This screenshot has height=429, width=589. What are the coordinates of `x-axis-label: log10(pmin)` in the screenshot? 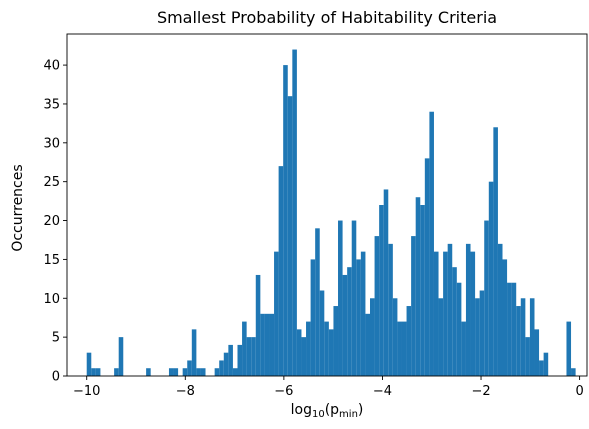 It's located at (327, 411).